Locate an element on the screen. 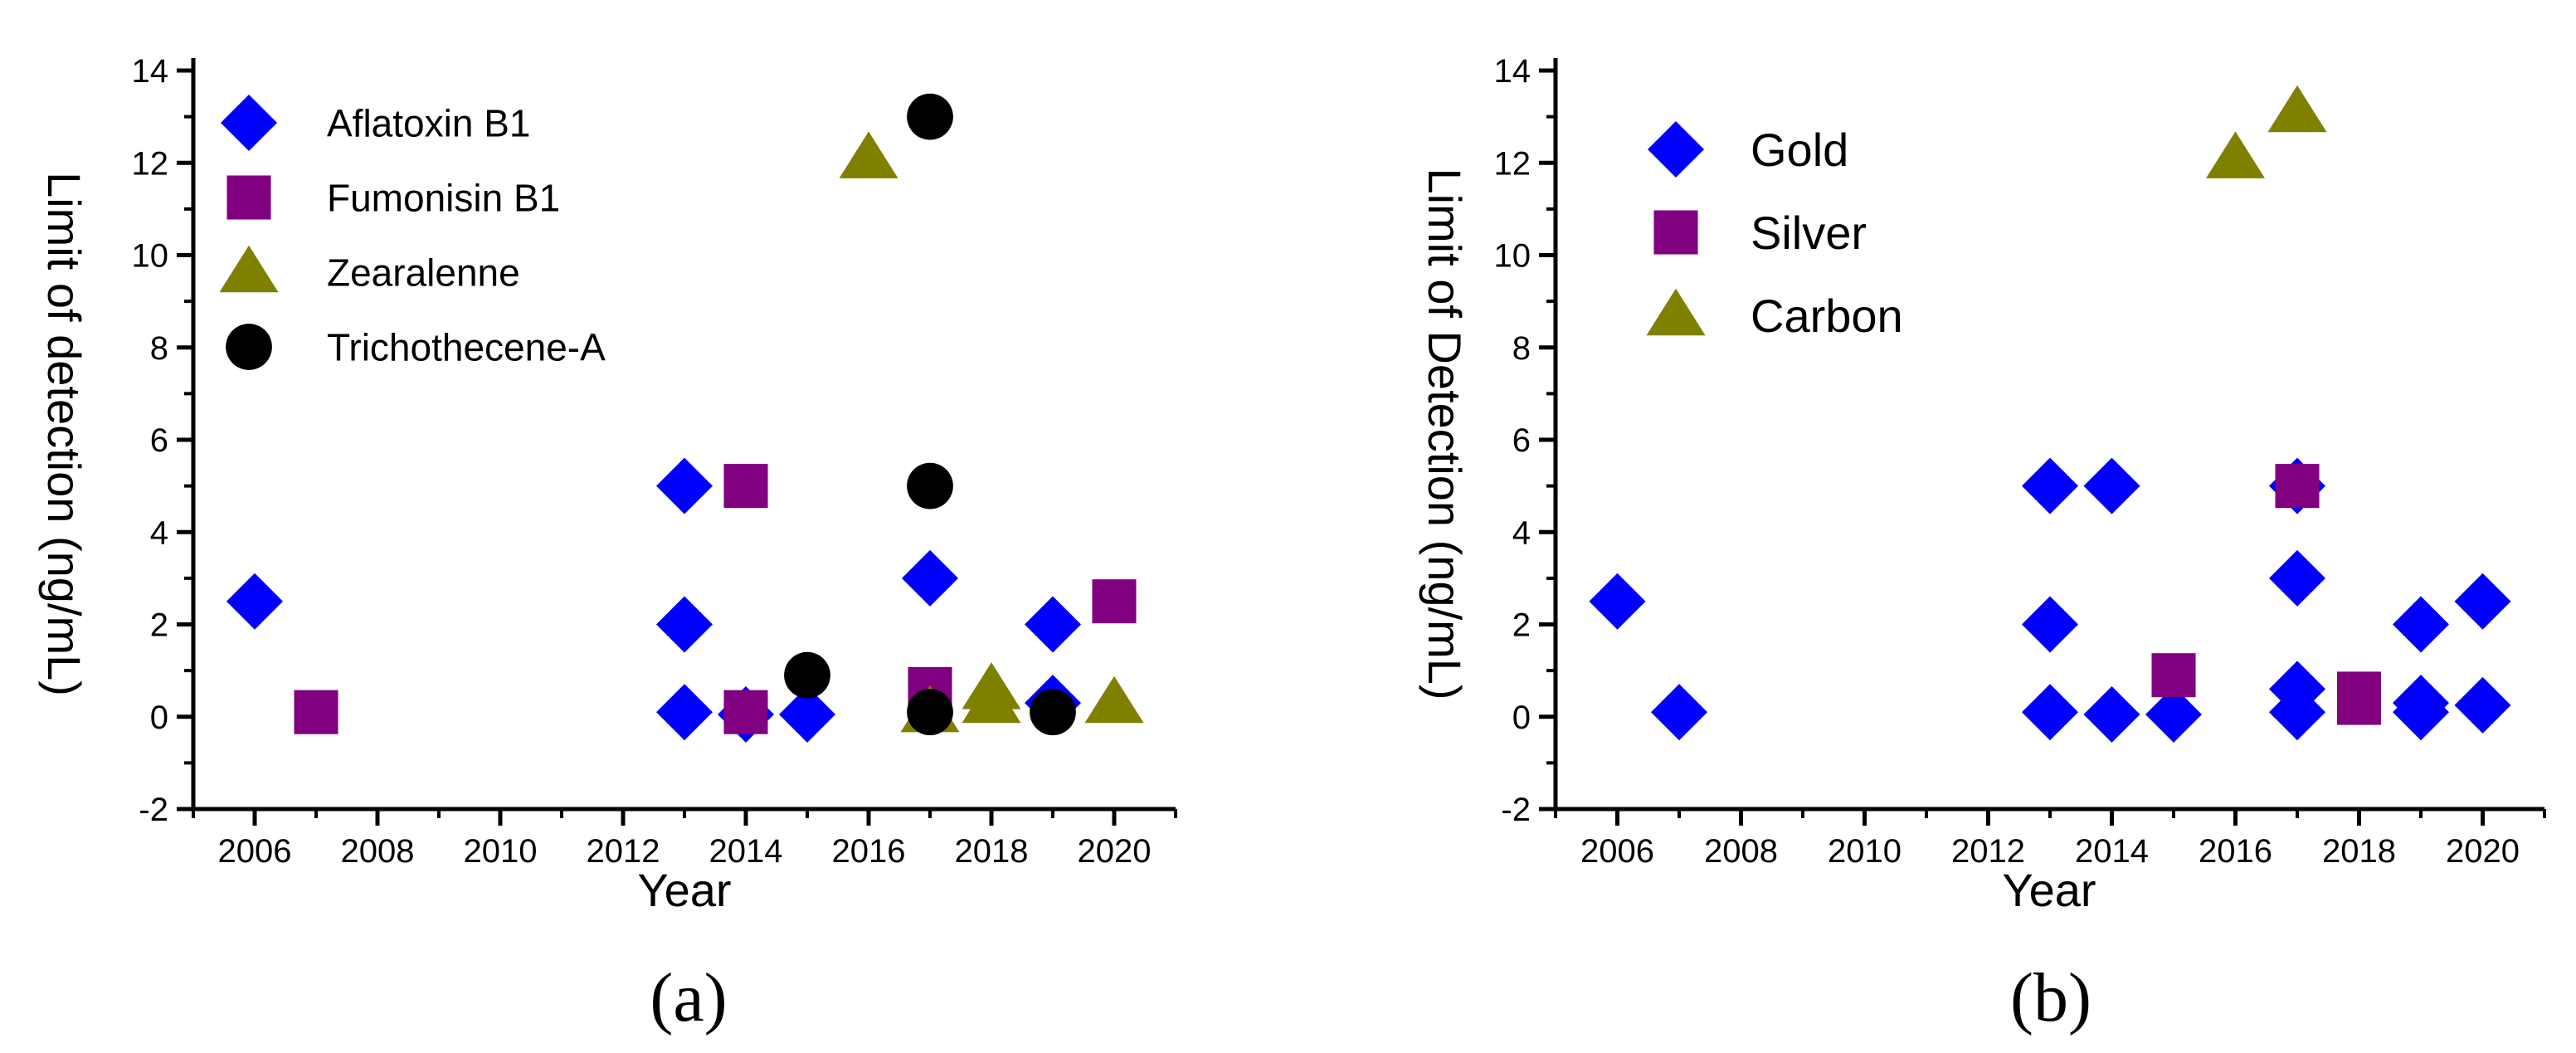 This screenshot has width=2576, height=1053. panel-b-y-title: Limit of Detection (ng/mL) is located at coordinates (1445, 434).